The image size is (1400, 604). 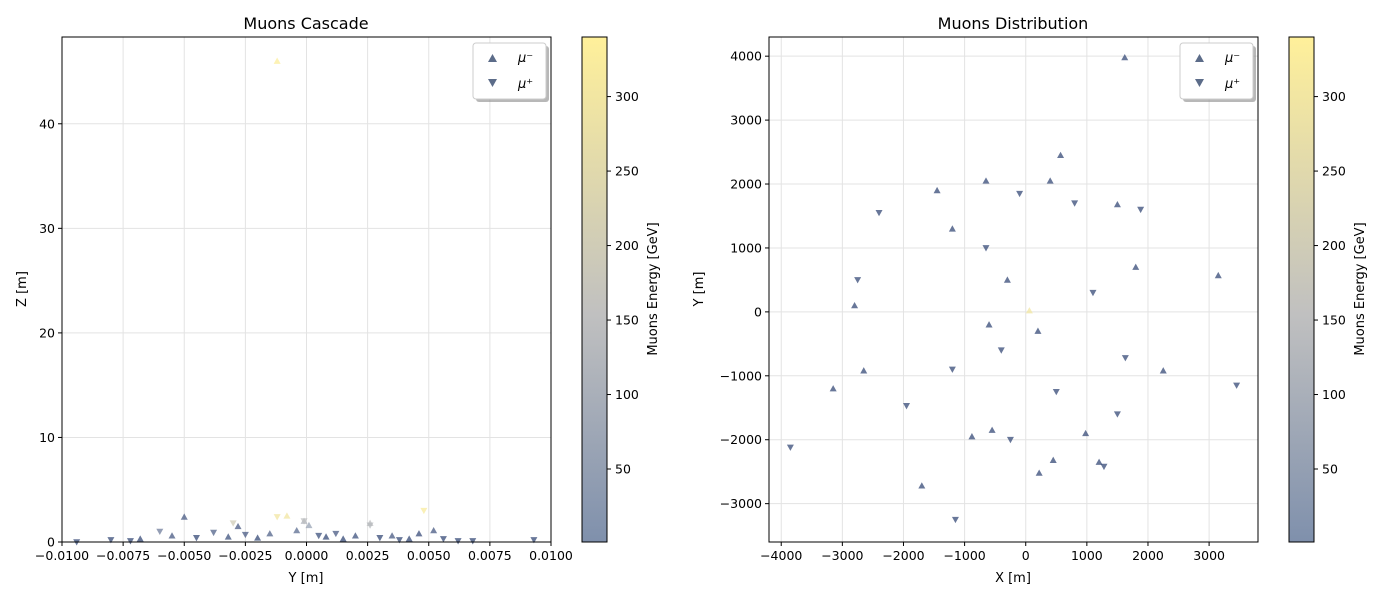 What do you see at coordinates (903, 555) in the screenshot?
I see `x-tick-label: −2000` at bounding box center [903, 555].